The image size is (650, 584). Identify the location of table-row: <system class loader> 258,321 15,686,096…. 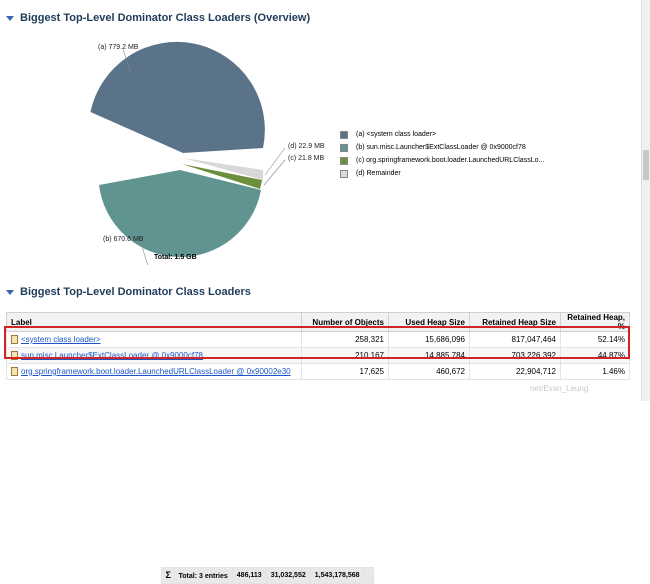
(318, 339).